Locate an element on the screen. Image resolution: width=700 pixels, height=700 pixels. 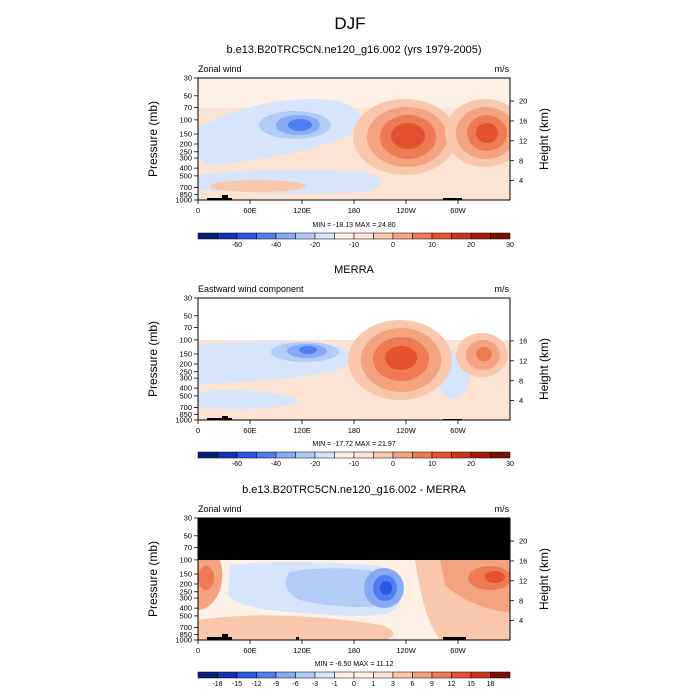
colorbar-label: 1 is located at coordinates (374, 684).